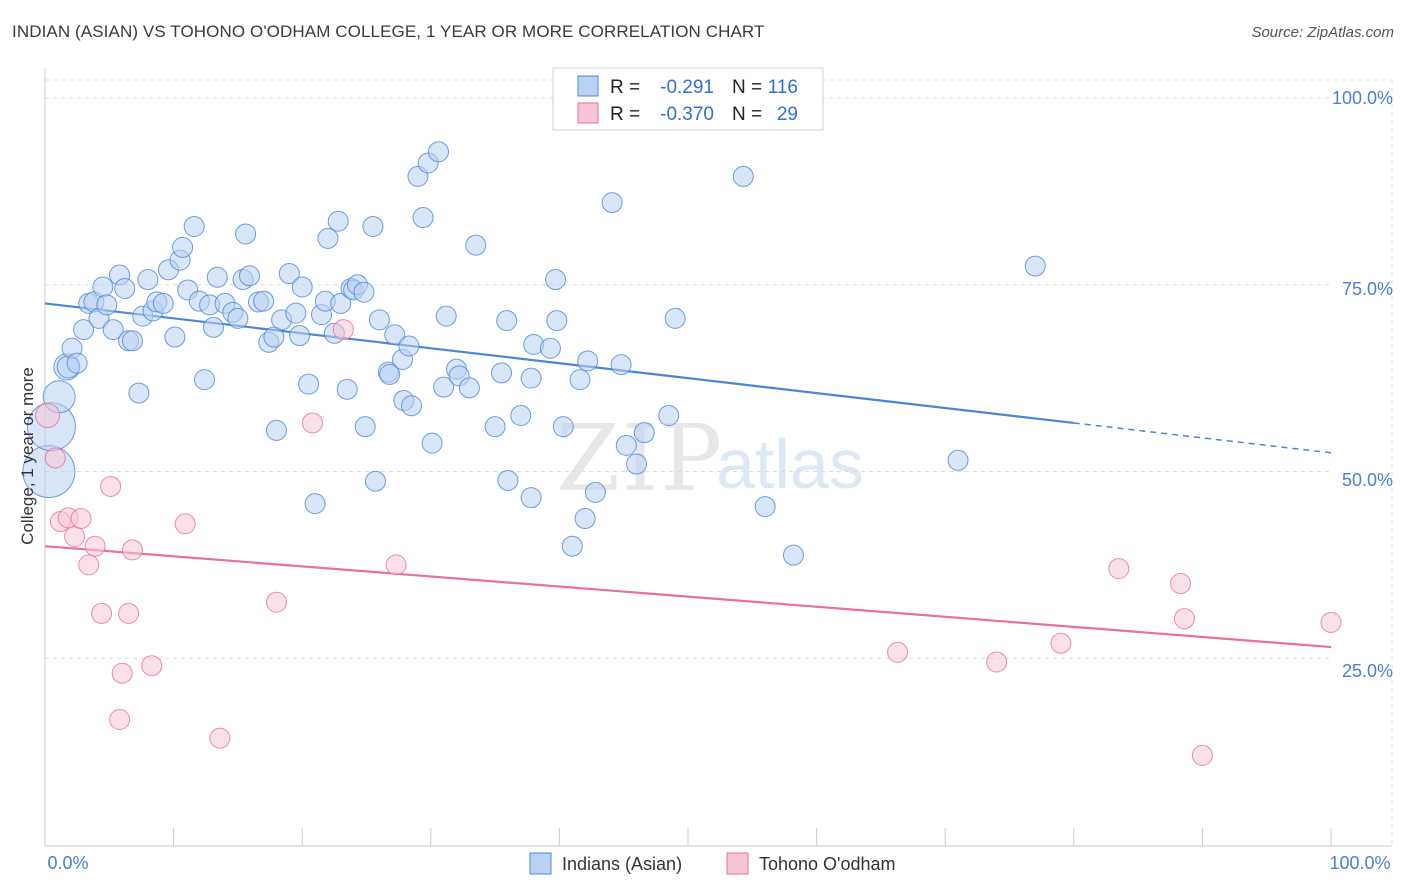 This screenshot has width=1406, height=892. Describe the element at coordinates (827, 864) in the screenshot. I see `series-legend-label-tohono: Tohono O'odham` at that location.